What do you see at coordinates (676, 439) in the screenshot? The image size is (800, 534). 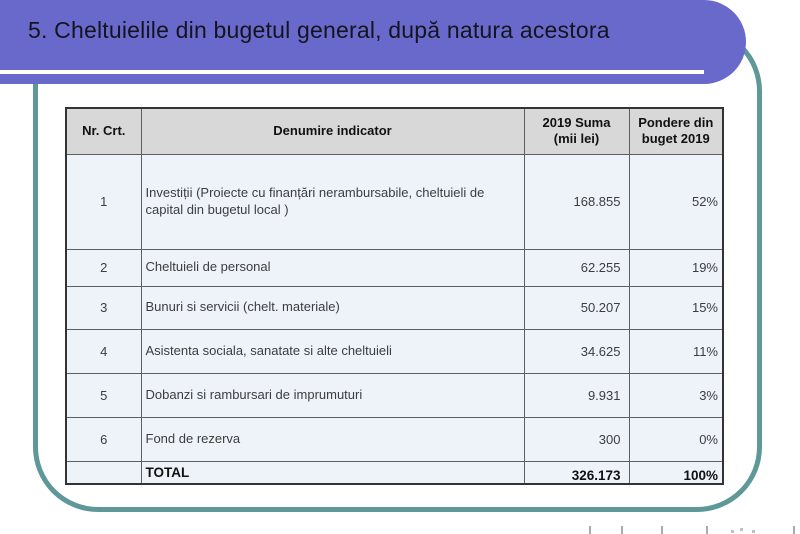 I see `cell-pondere: 0%` at bounding box center [676, 439].